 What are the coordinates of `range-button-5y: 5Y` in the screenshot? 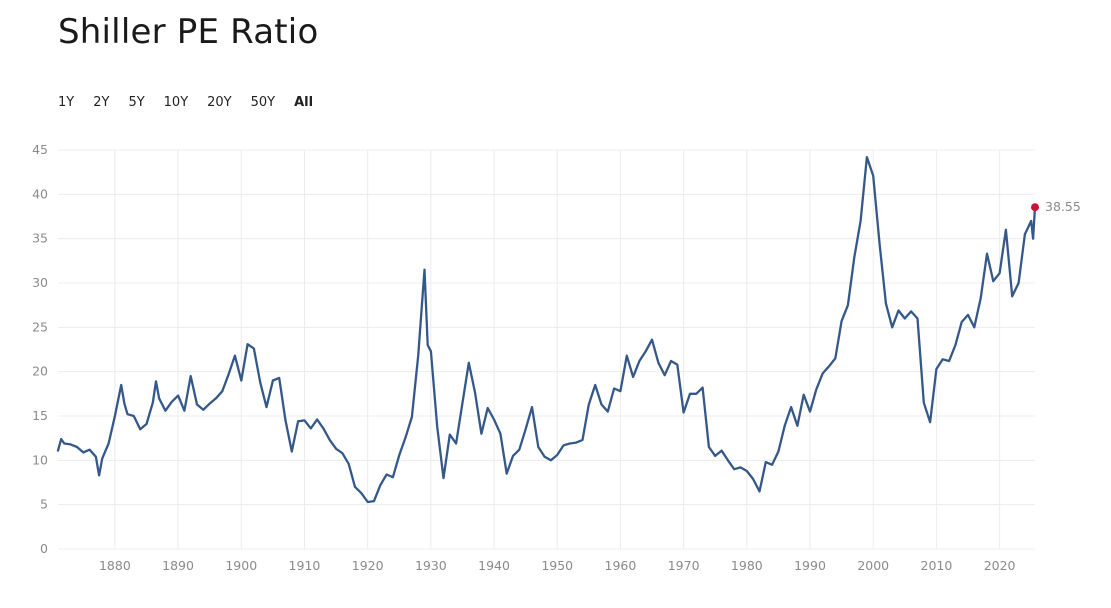 It's located at (136, 102).